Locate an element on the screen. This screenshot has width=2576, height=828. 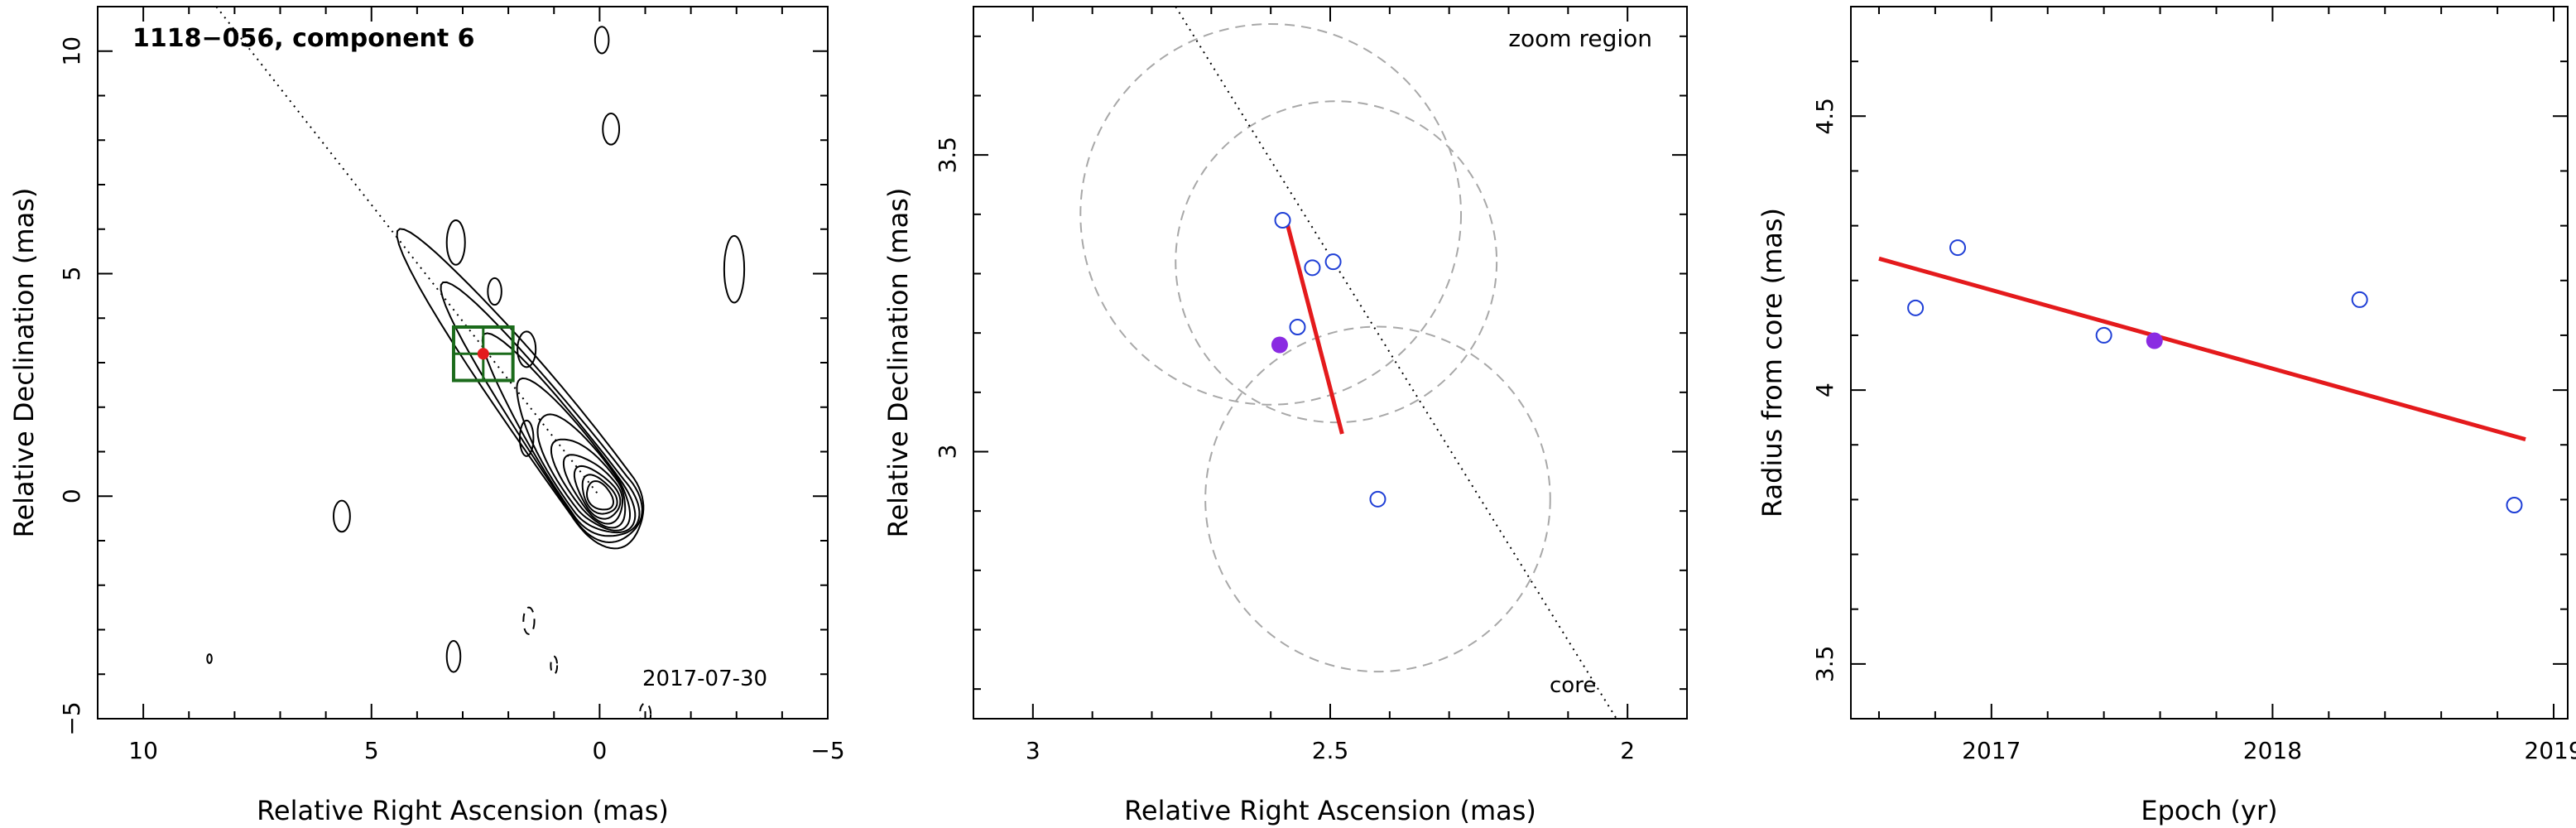
error-circles is located at coordinates (1315, 347).